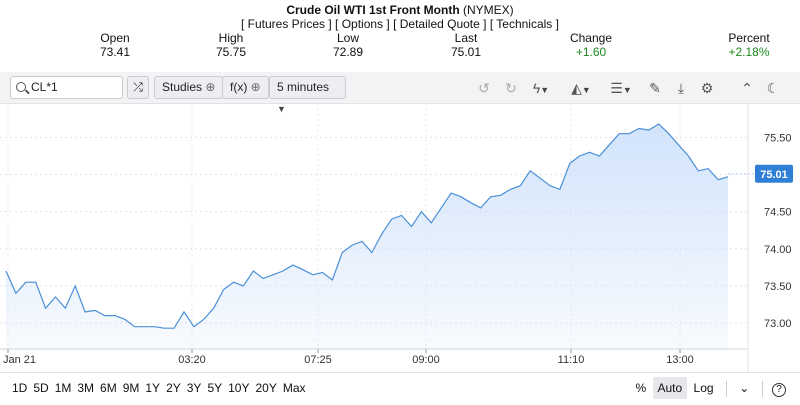 This screenshot has width=800, height=405. I want to click on y-tick-label: 73.00, so click(778, 324).